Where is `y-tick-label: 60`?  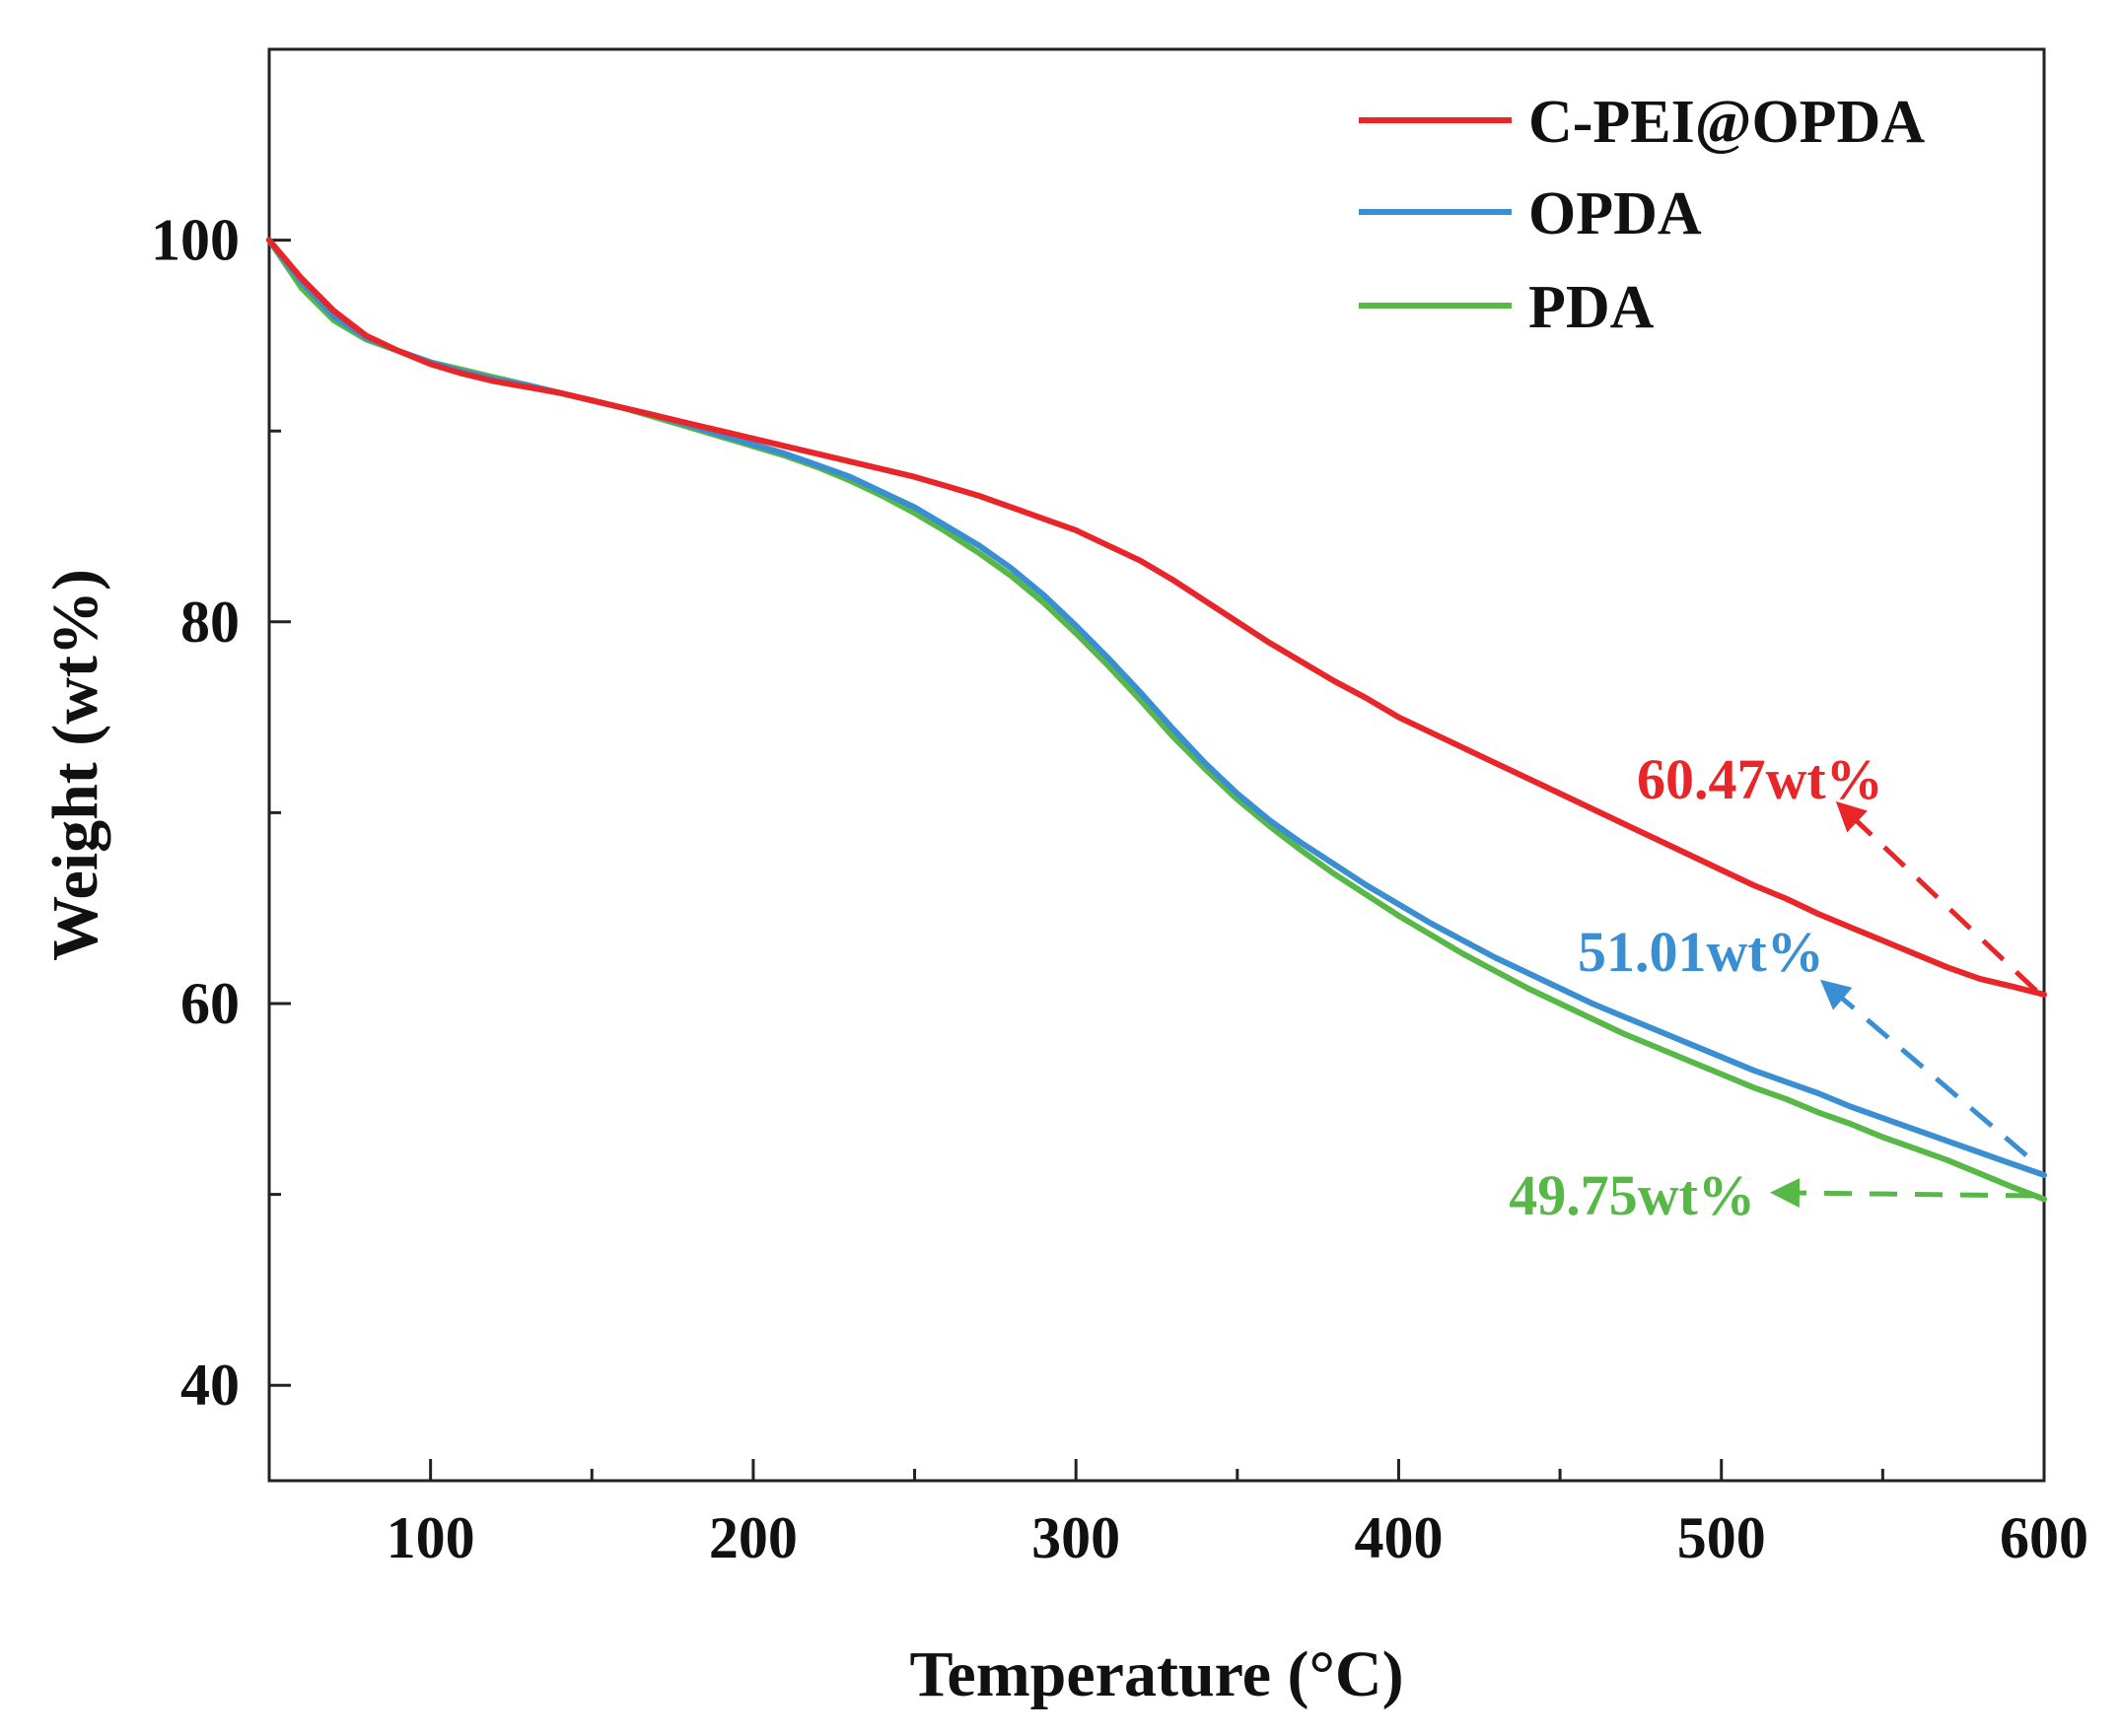 y-tick-label: 60 is located at coordinates (210, 1004).